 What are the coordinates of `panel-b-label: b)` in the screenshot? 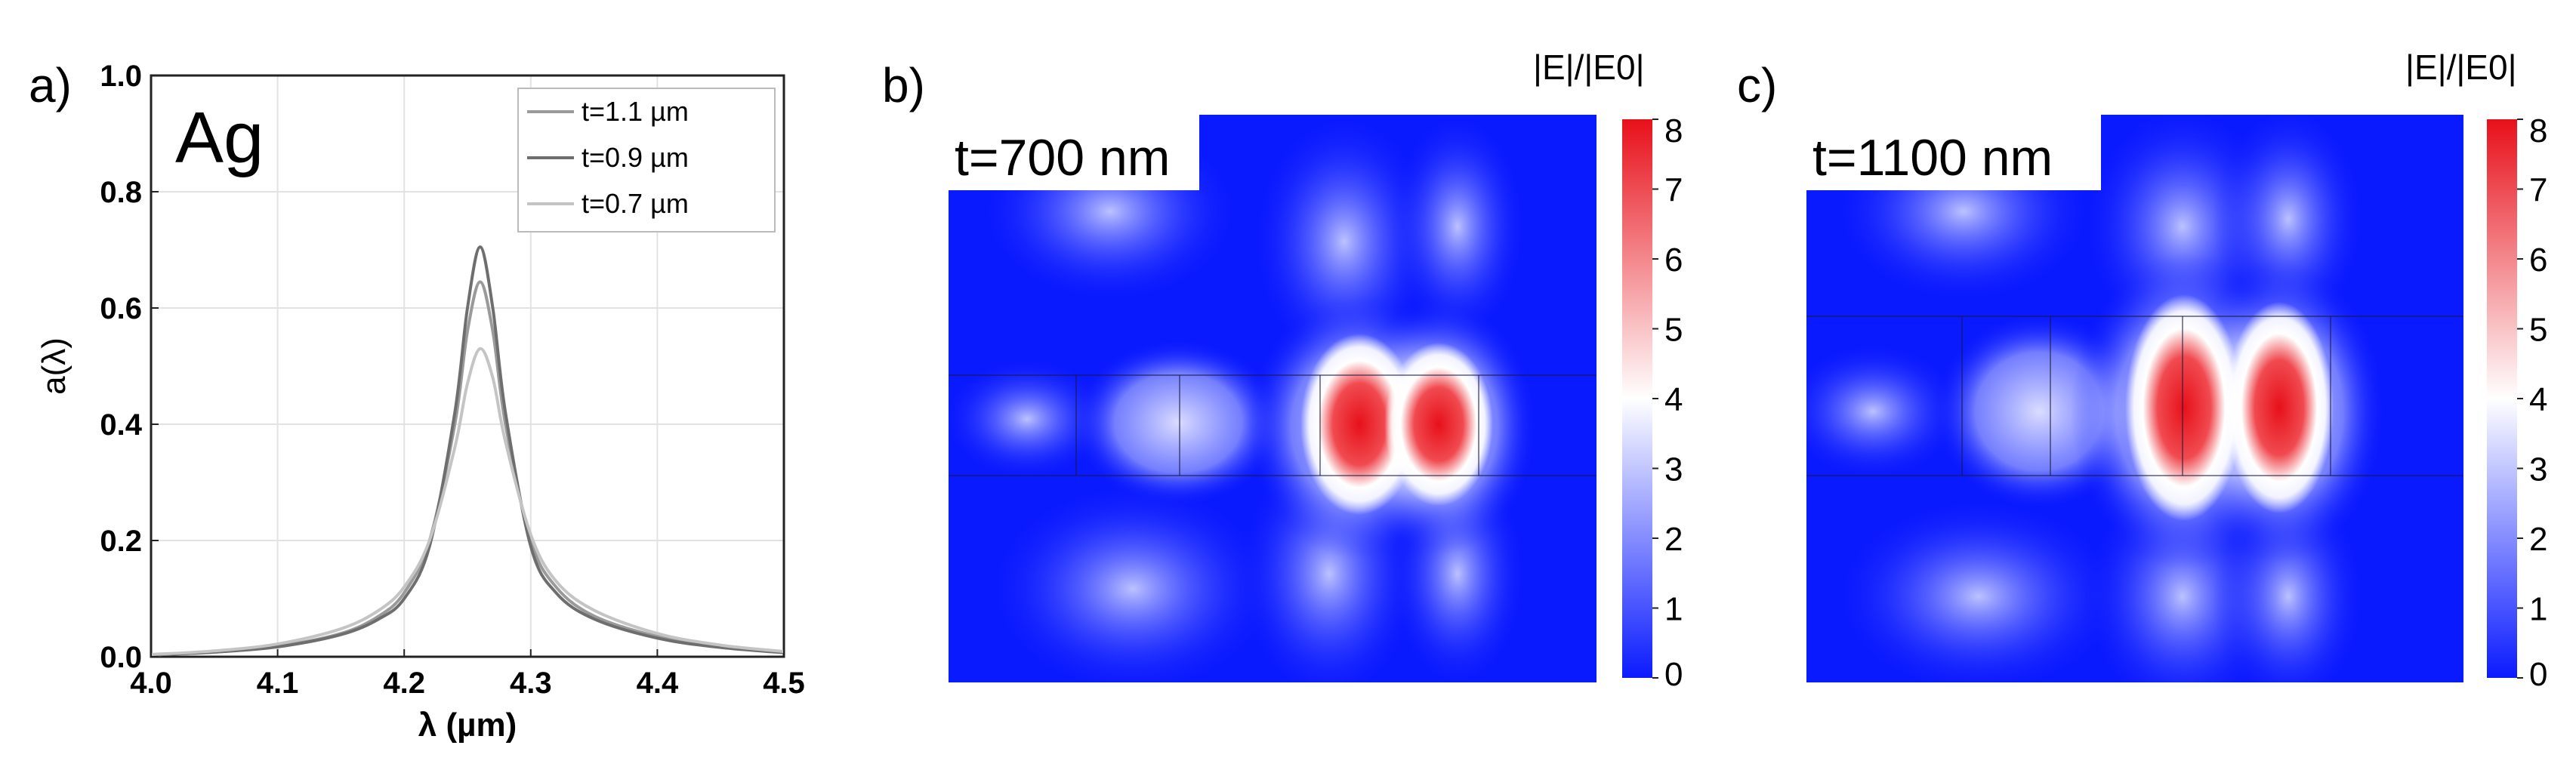 It's located at (903, 85).